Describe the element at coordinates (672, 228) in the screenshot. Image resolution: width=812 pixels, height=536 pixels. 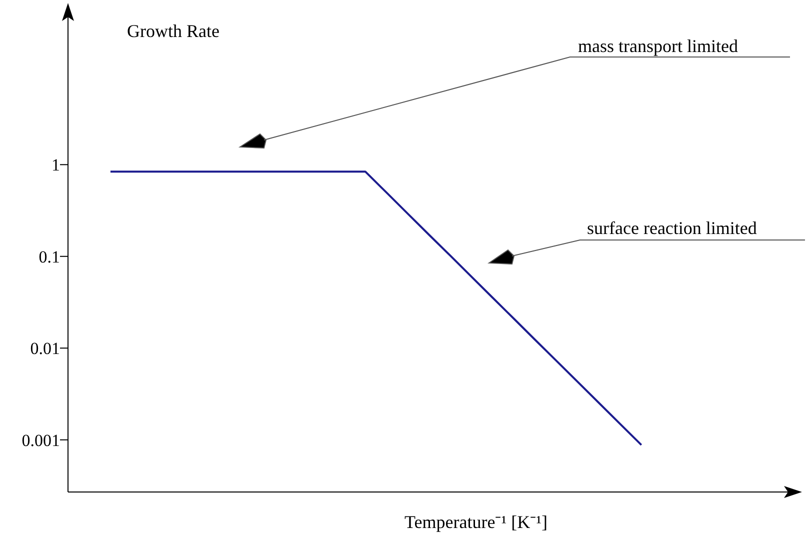
I see `annotation: surface reaction limited` at that location.